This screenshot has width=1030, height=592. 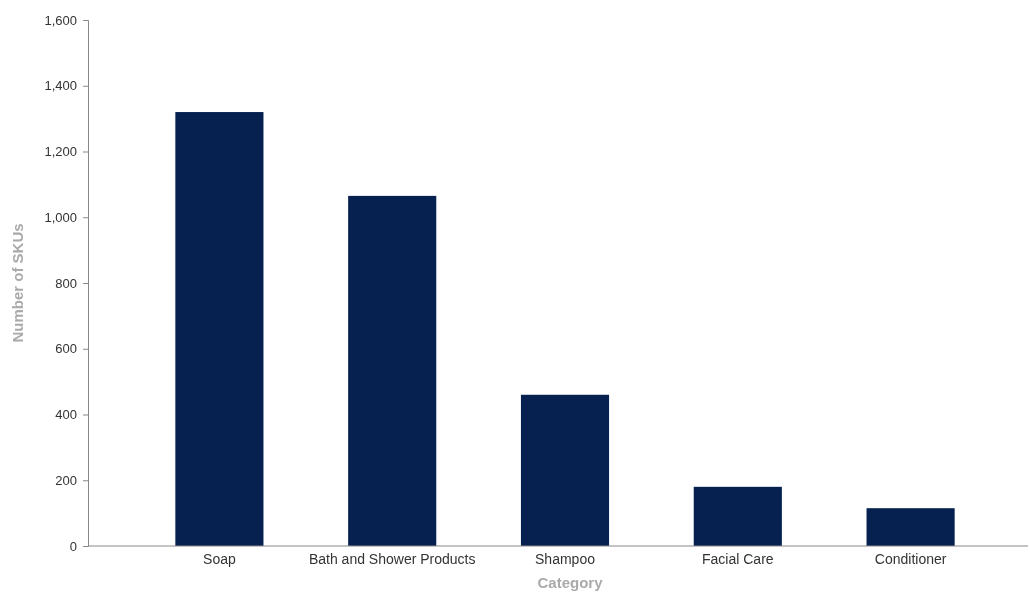 What do you see at coordinates (219, 559) in the screenshot?
I see `x-tick-label: Soap` at bounding box center [219, 559].